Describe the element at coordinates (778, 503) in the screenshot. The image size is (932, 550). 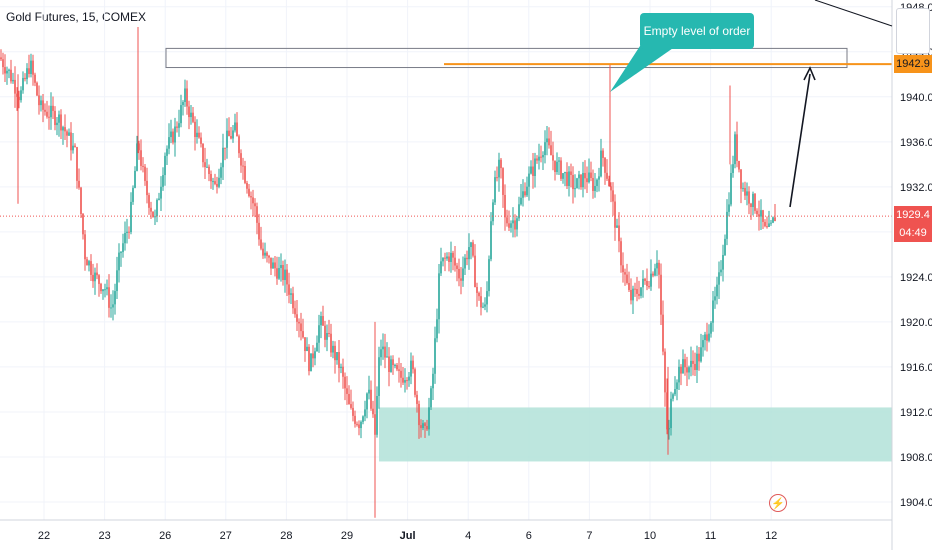
I see `lightning-icon: ⚡` at that location.